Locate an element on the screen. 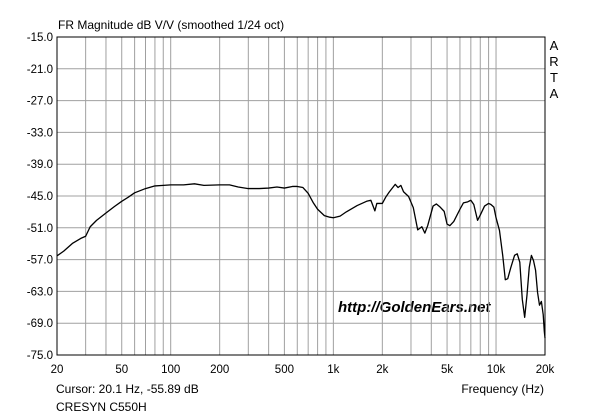  x-axis-label: Frequency (Hz) is located at coordinates (502, 389).